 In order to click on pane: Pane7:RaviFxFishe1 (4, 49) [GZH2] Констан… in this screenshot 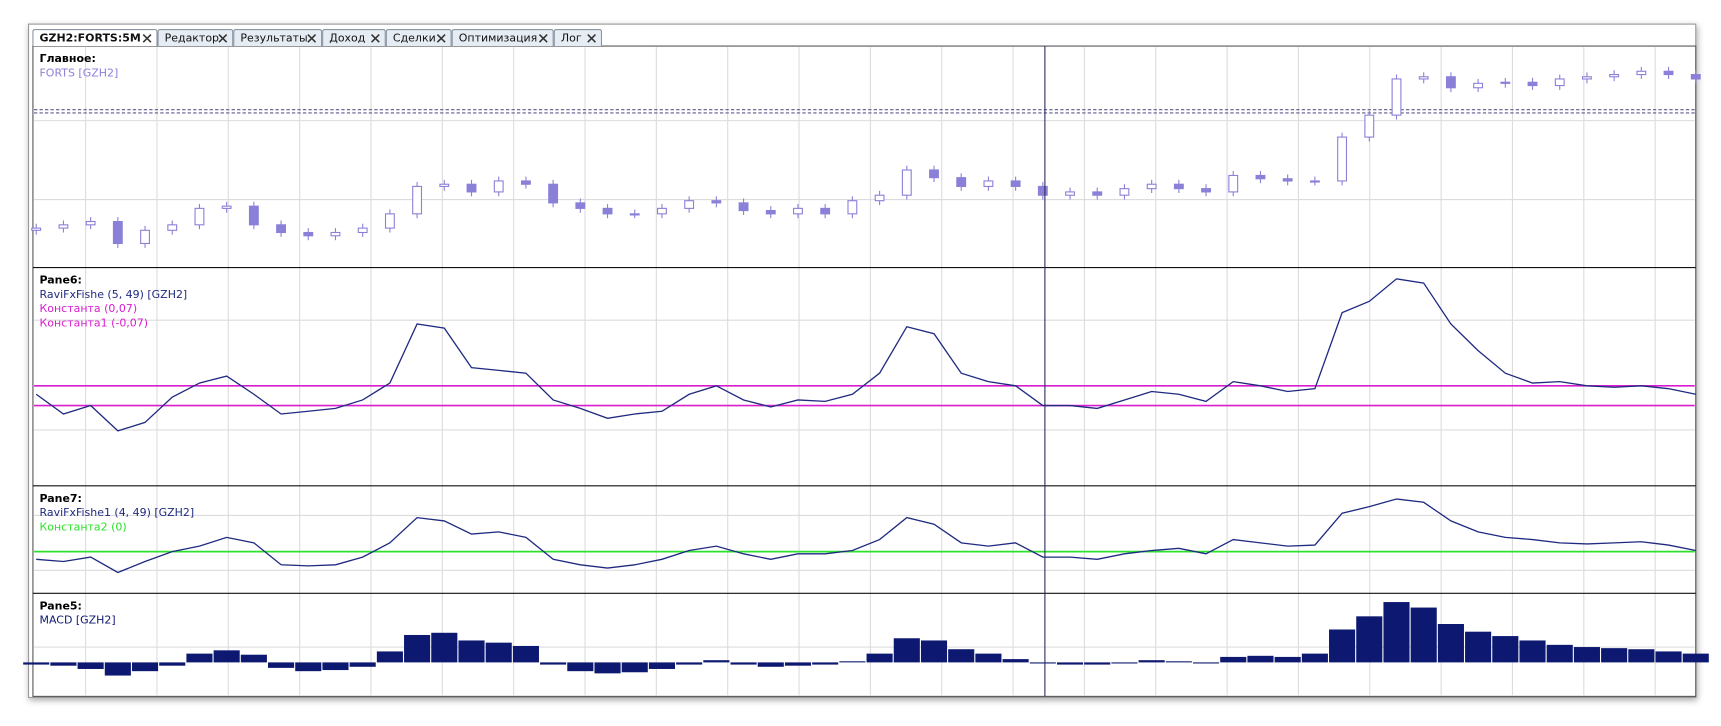, I will do `click(865, 533)`.